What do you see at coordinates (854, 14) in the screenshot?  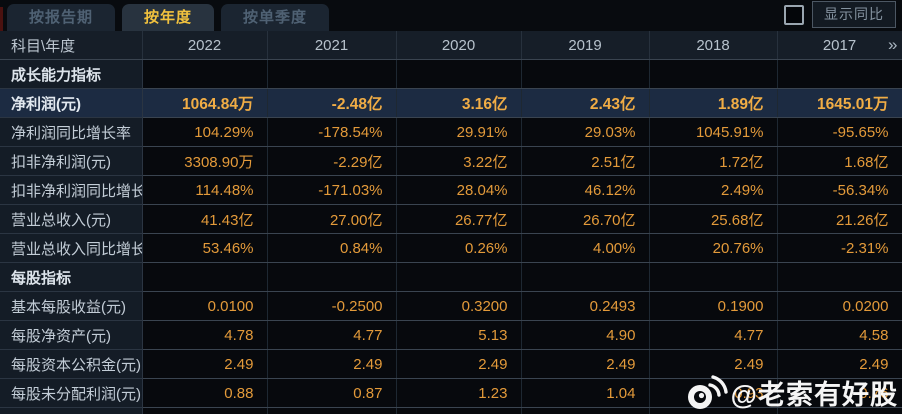 I see `show-yoy-label: 显示同比` at bounding box center [854, 14].